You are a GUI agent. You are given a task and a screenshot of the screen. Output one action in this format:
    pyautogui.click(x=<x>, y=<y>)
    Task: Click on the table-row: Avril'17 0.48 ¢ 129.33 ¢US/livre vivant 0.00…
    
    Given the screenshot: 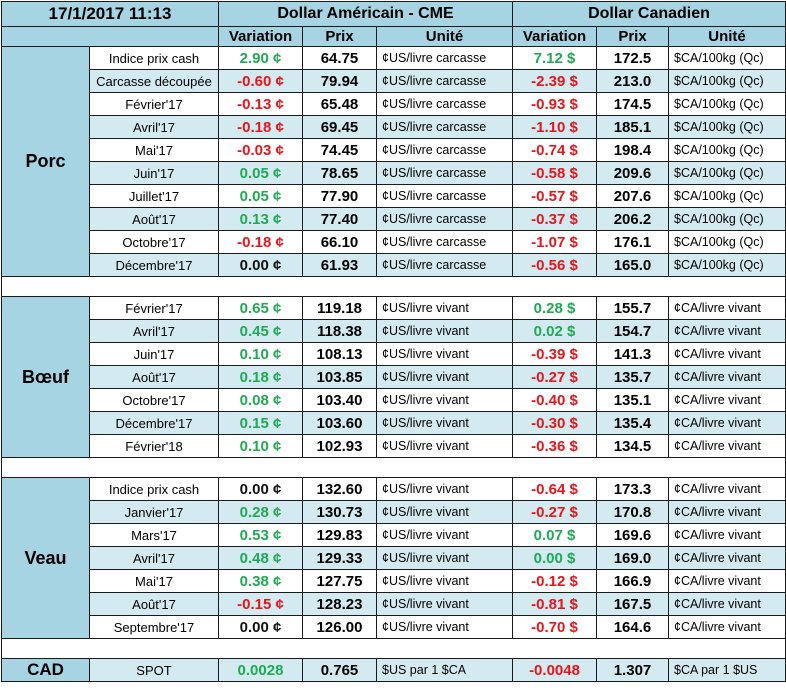 What is the action you would take?
    pyautogui.click(x=394, y=558)
    